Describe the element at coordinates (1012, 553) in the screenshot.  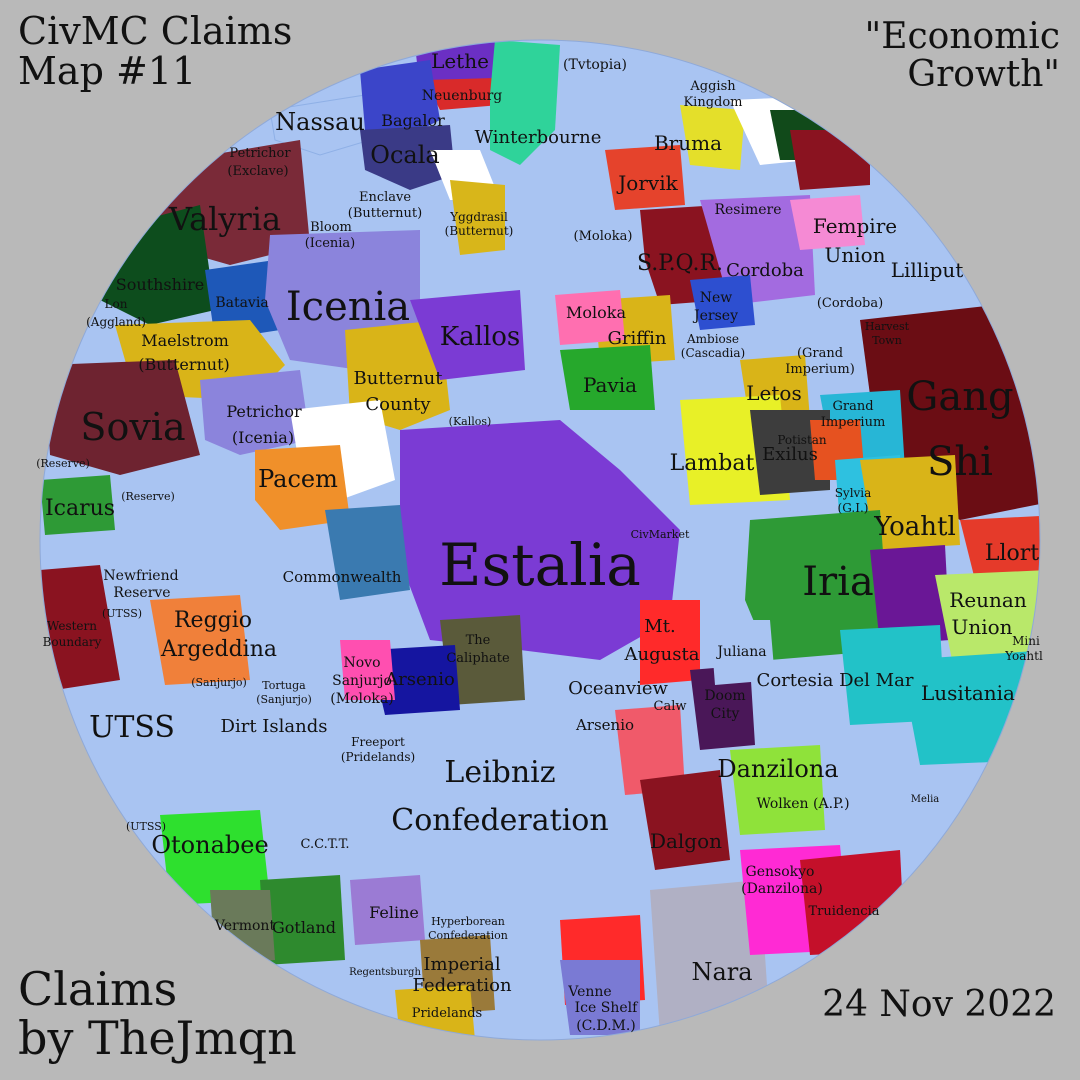
I see `label-llort: Llort` at that location.